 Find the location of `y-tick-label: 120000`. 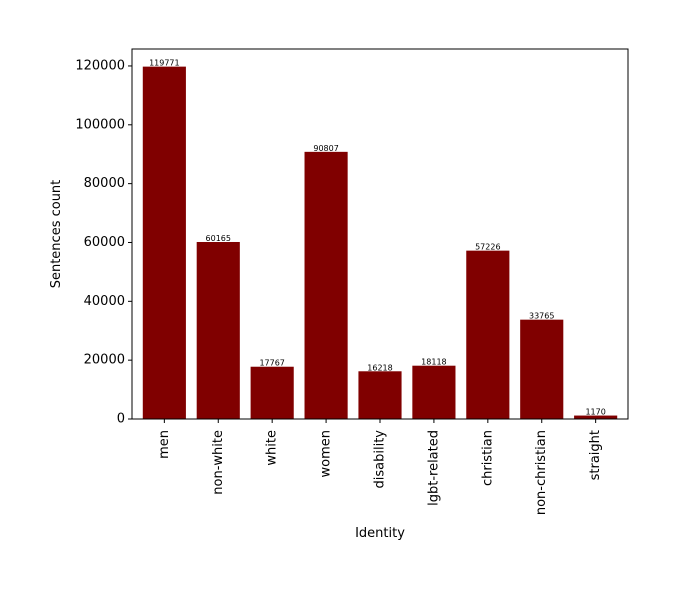

y-tick-label: 120000 is located at coordinates (100, 65).